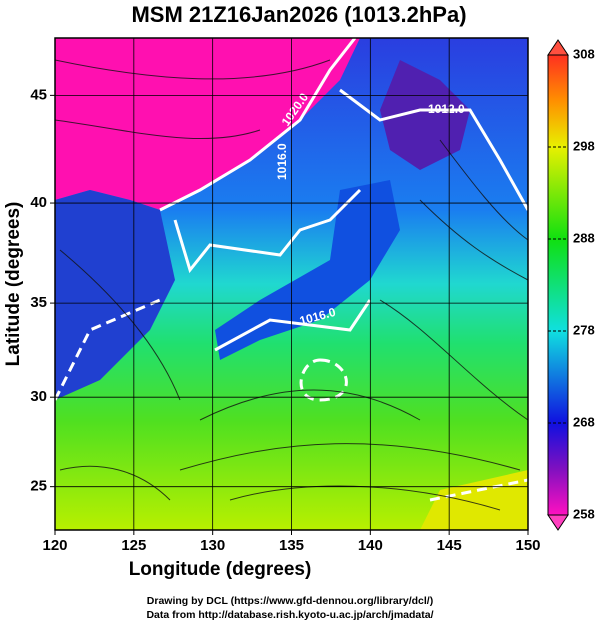 The image size is (599, 630). What do you see at coordinates (584, 513) in the screenshot?
I see `colorbar-tick-label: 258` at bounding box center [584, 513].